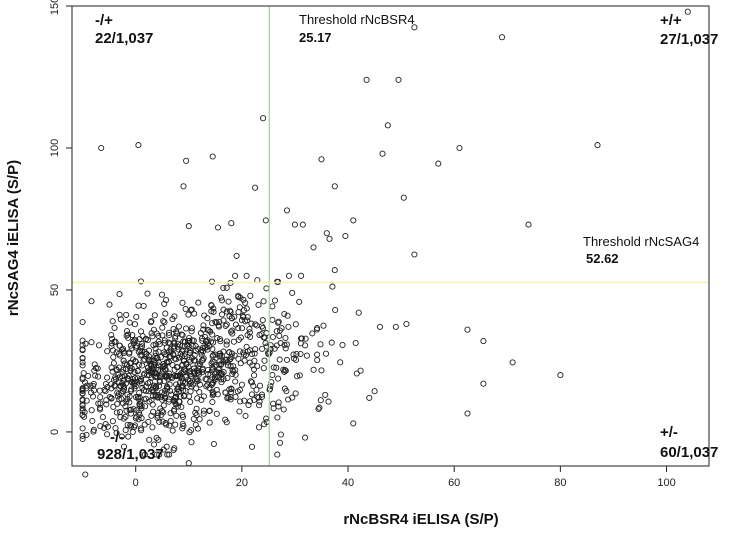 The height and width of the screenshot is (533, 738). Describe the element at coordinates (55, 432) in the screenshot. I see `y-tick-label: 0` at that location.